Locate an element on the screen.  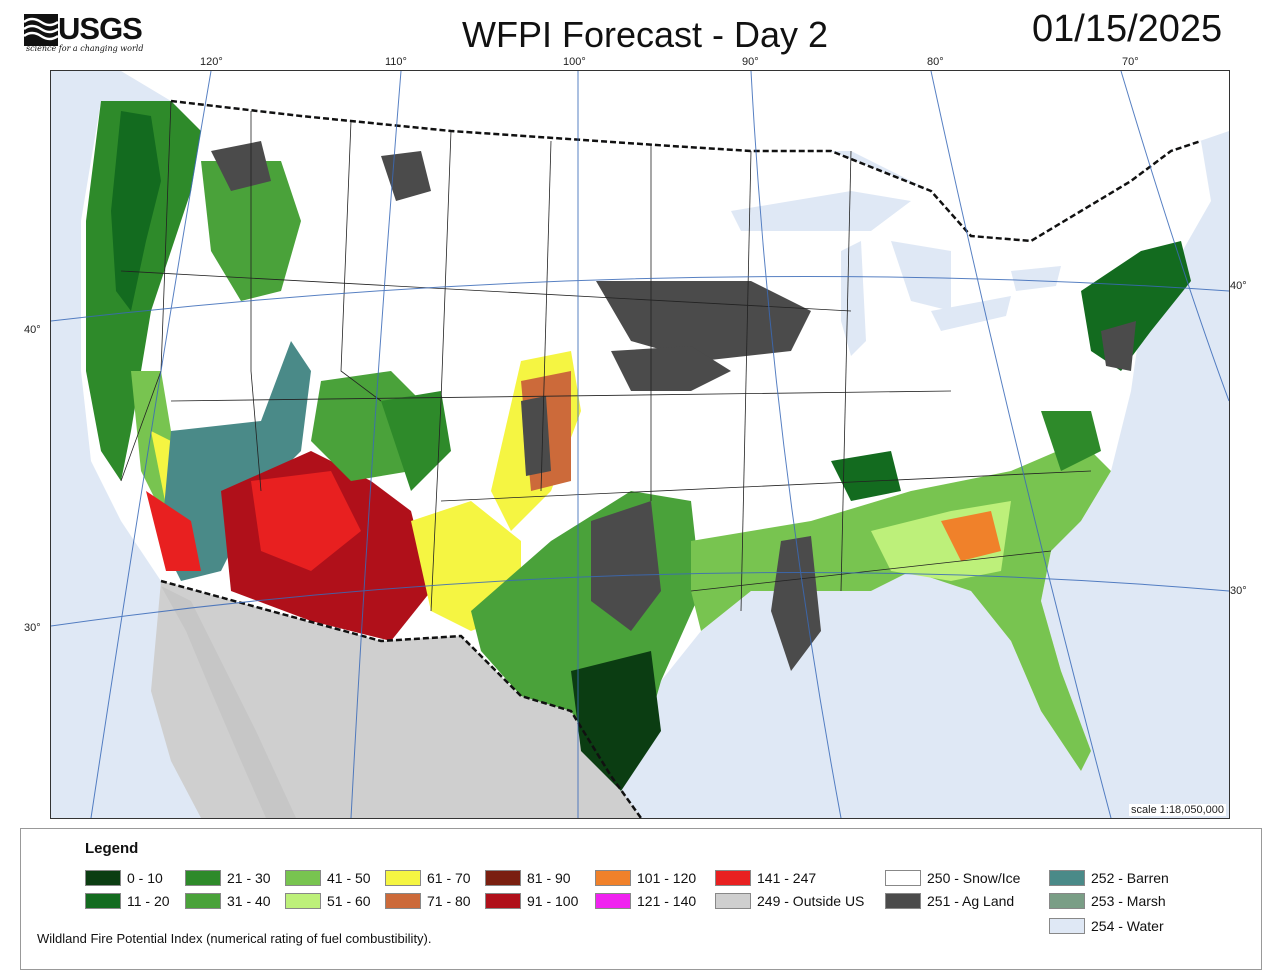
legend-item: 251 - Ag Land is located at coordinates (949, 901).